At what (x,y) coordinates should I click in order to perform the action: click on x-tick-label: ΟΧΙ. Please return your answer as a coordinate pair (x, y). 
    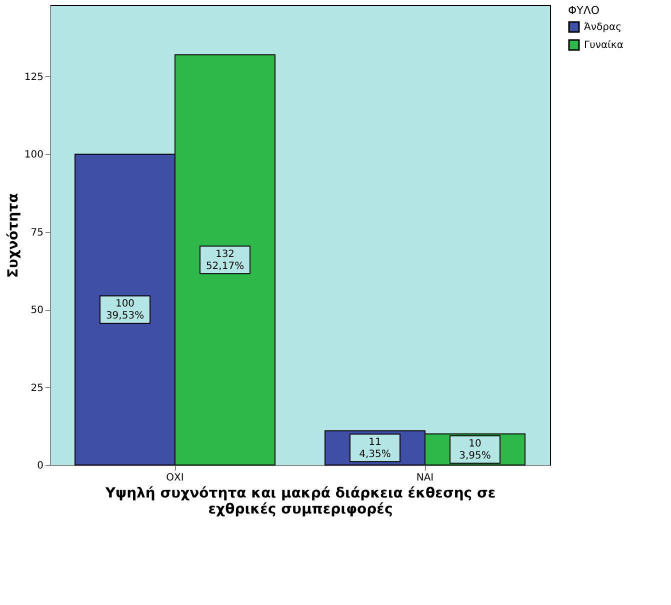
    Looking at the image, I should click on (175, 478).